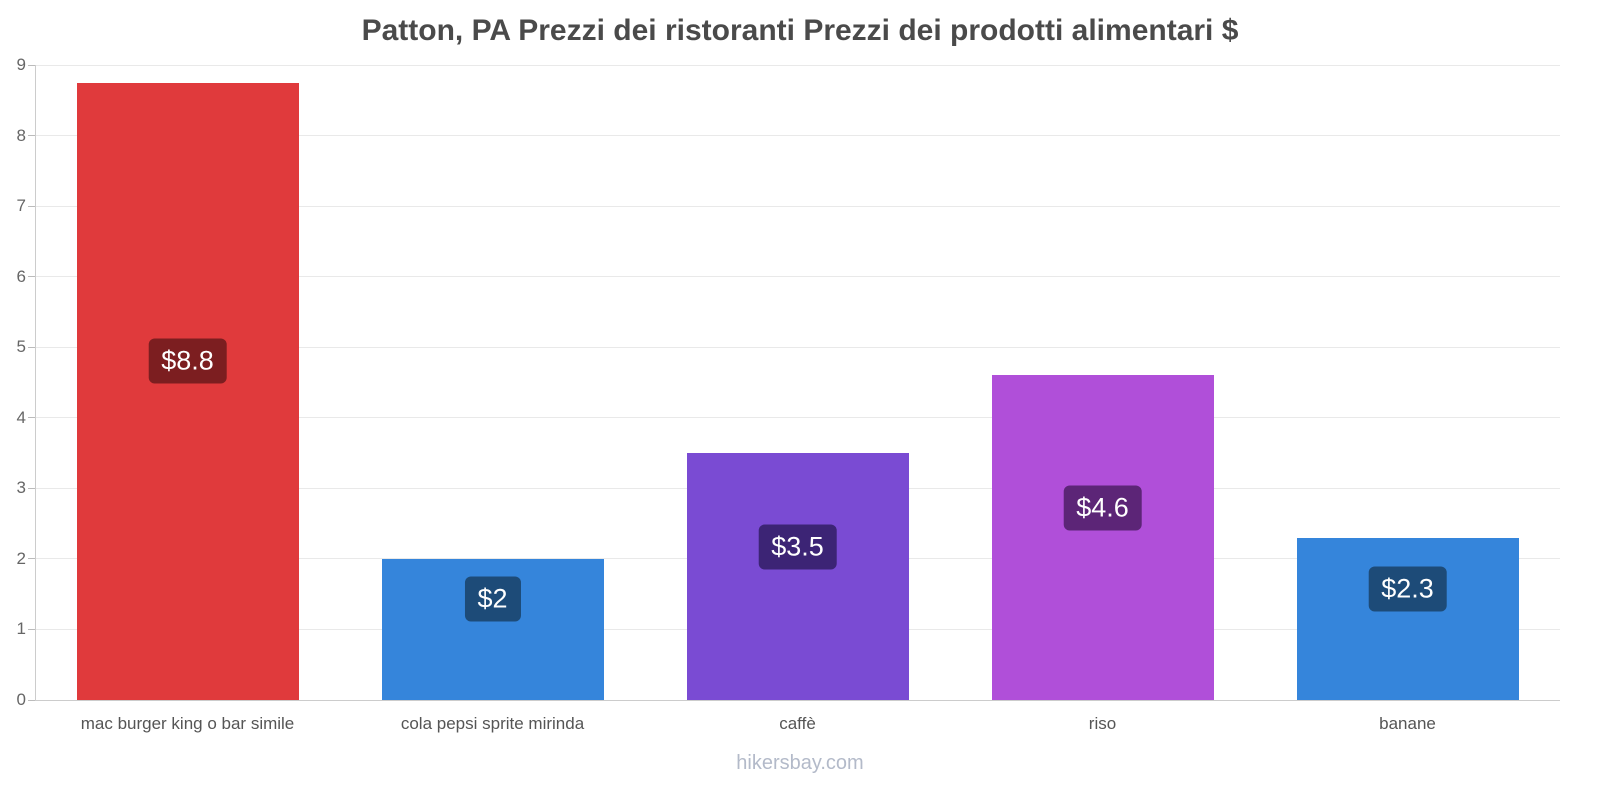 The width and height of the screenshot is (1600, 800). I want to click on bar-value-label-1: $8.8, so click(187, 361).